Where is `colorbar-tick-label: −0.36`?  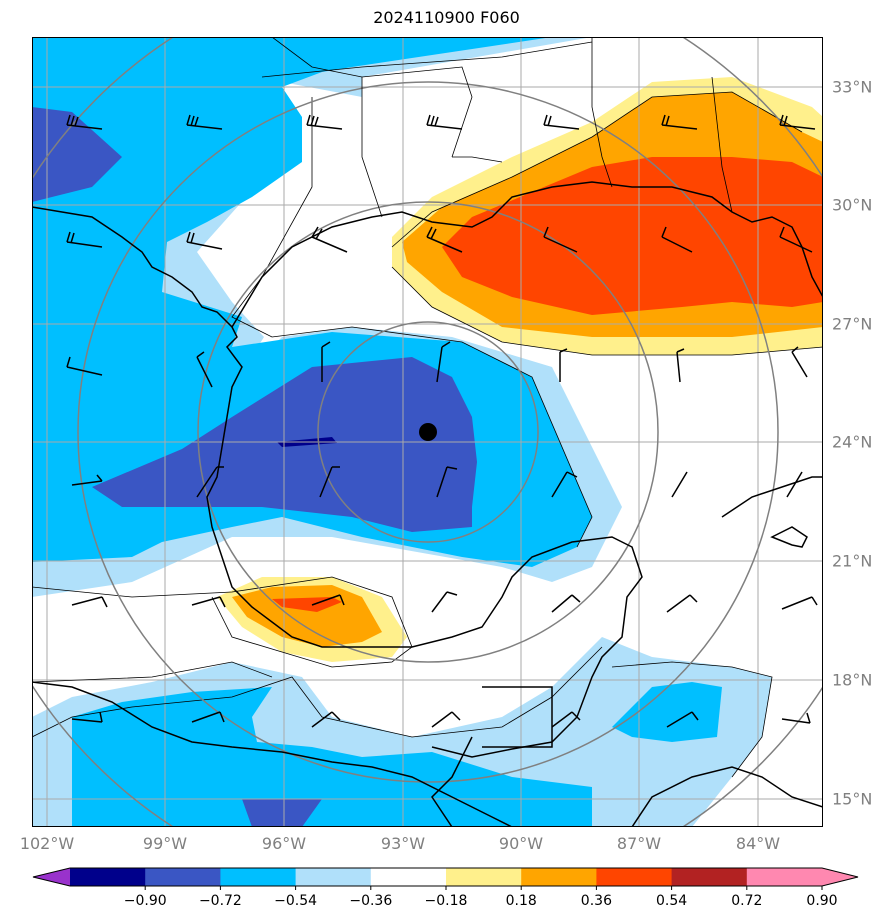
colorbar-tick-label: −0.36 is located at coordinates (371, 901).